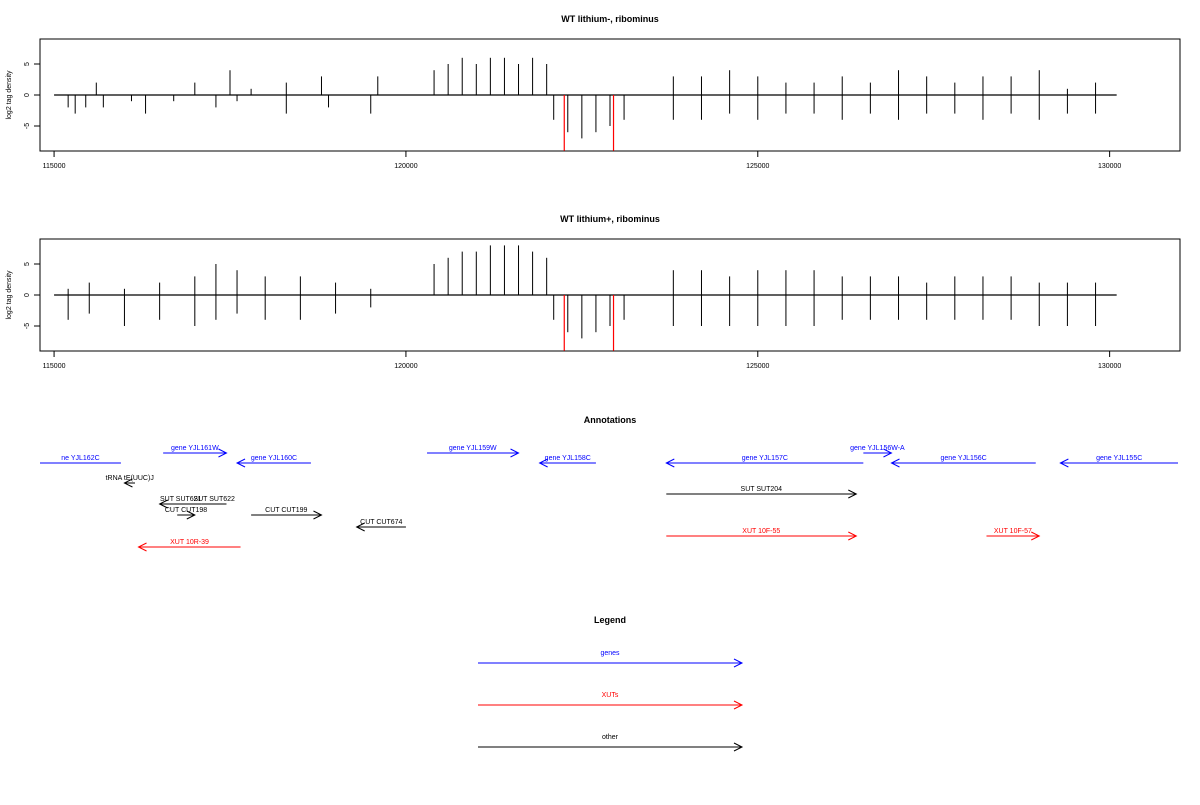 The image size is (1200, 805). Describe the element at coordinates (765, 458) in the screenshot. I see `feature-label: gene YJL157C` at that location.